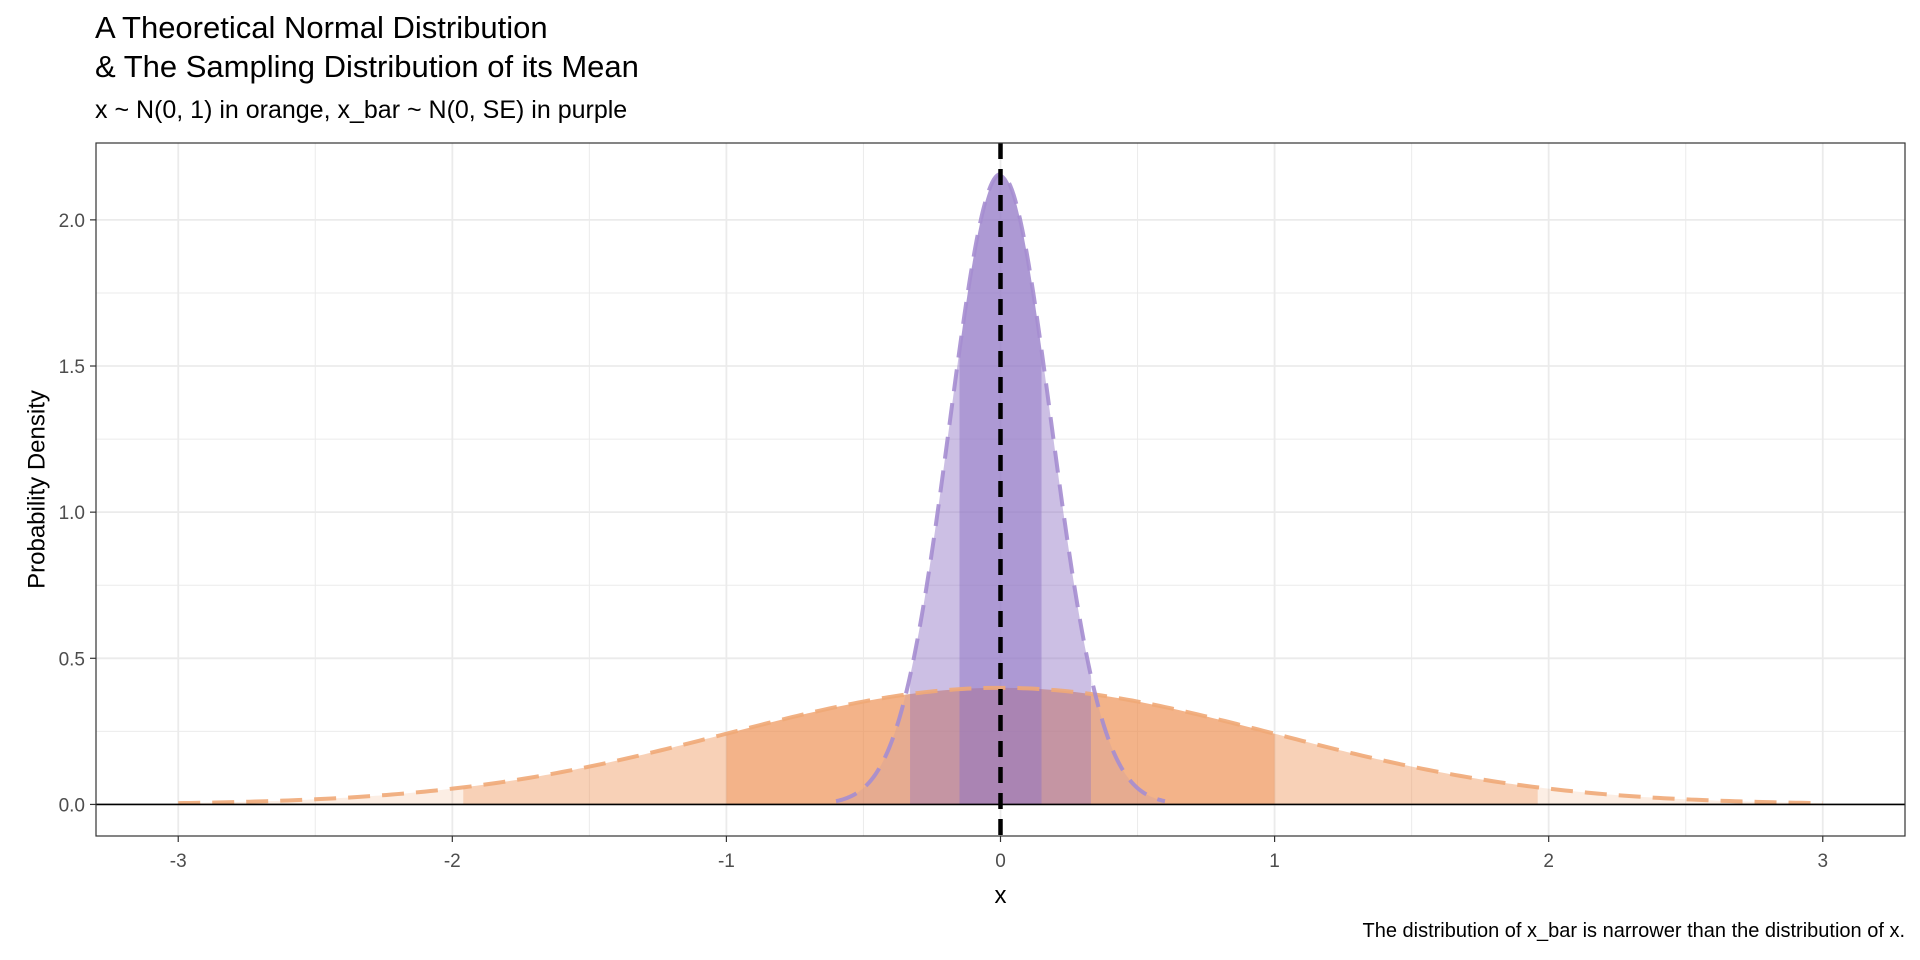 The height and width of the screenshot is (960, 1920). Describe the element at coordinates (367, 66) in the screenshot. I see `chart-title-line-2: & The Sampling Distribution of its Mean` at that location.